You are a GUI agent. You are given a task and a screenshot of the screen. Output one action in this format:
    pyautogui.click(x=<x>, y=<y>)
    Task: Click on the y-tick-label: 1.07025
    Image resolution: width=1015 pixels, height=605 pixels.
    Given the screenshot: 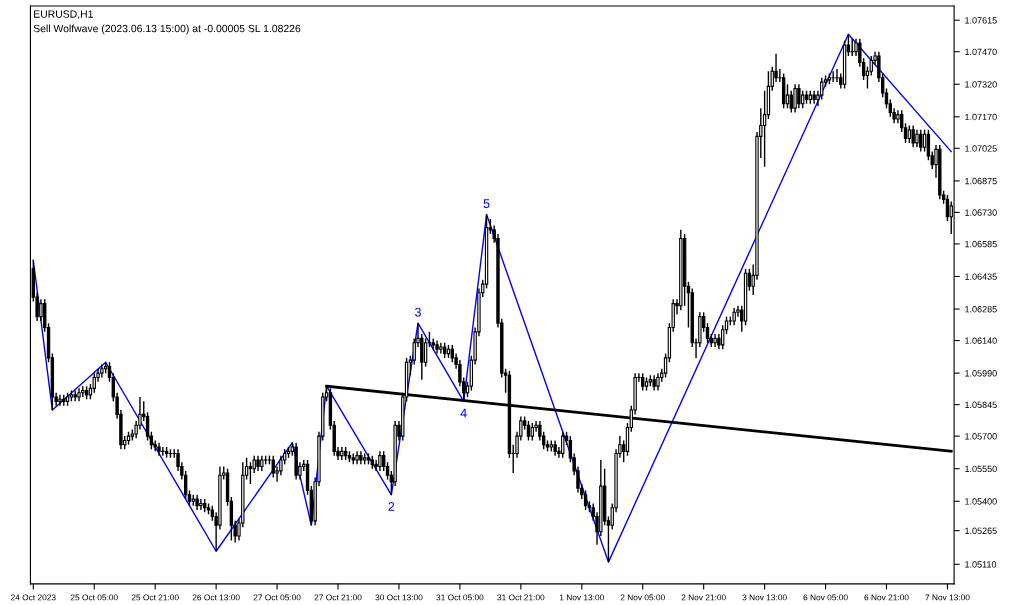 What is the action you would take?
    pyautogui.click(x=981, y=148)
    